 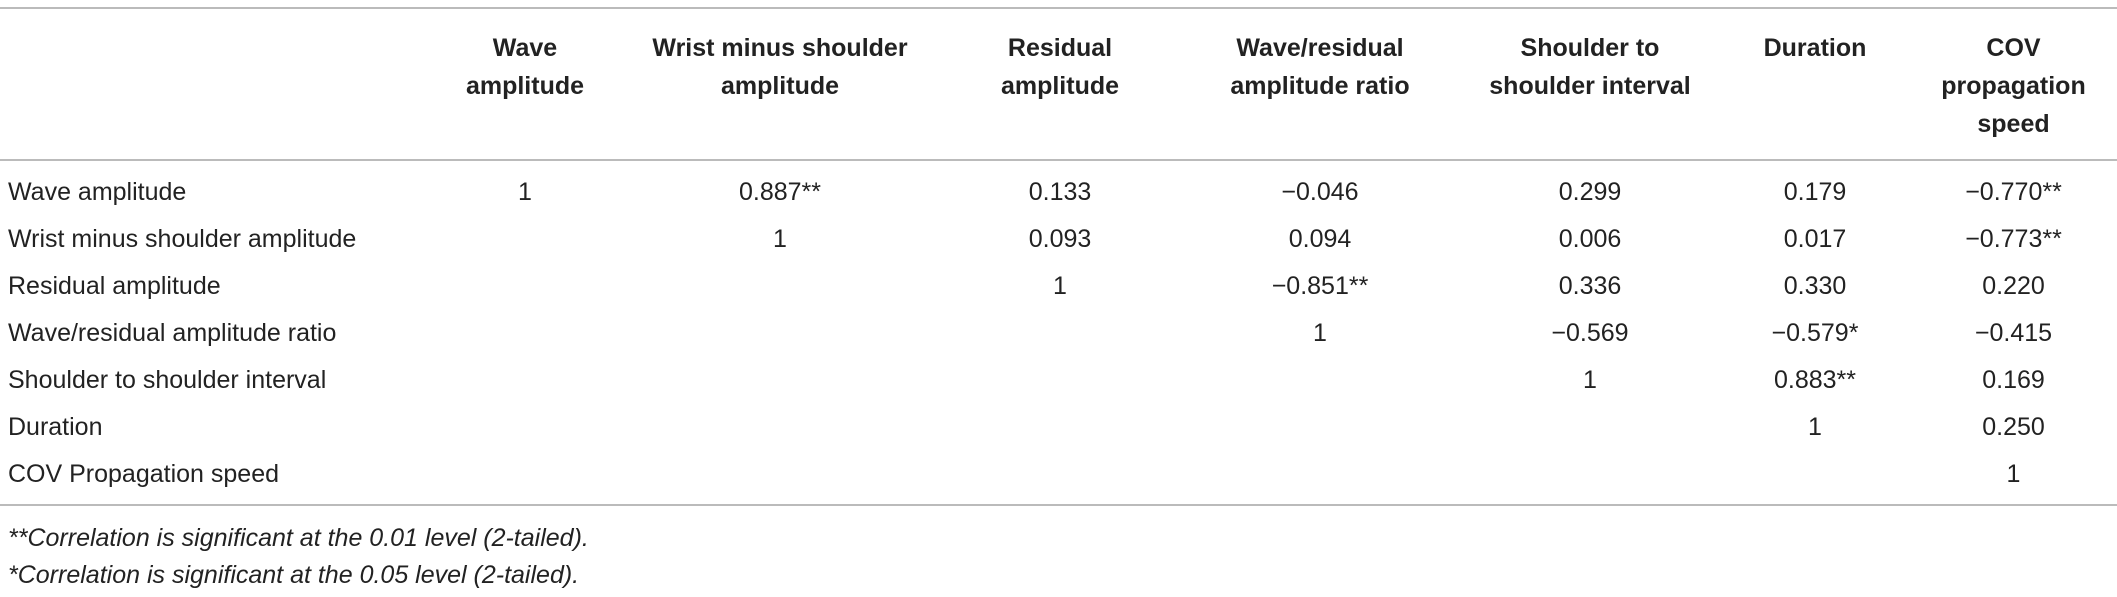 What do you see at coordinates (2013, 84) in the screenshot?
I see `column-header: COV propagation speed` at bounding box center [2013, 84].